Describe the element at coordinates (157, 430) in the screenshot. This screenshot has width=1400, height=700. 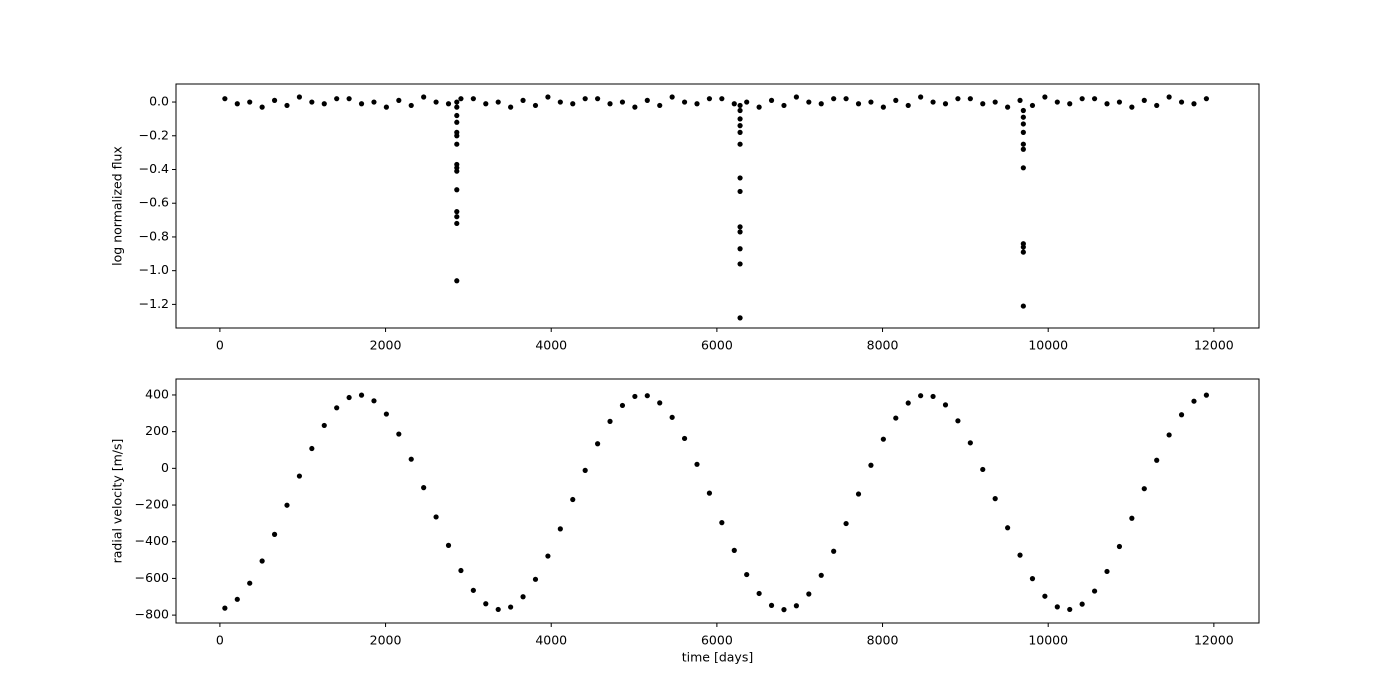
I see `y-tick-label: 200` at that location.